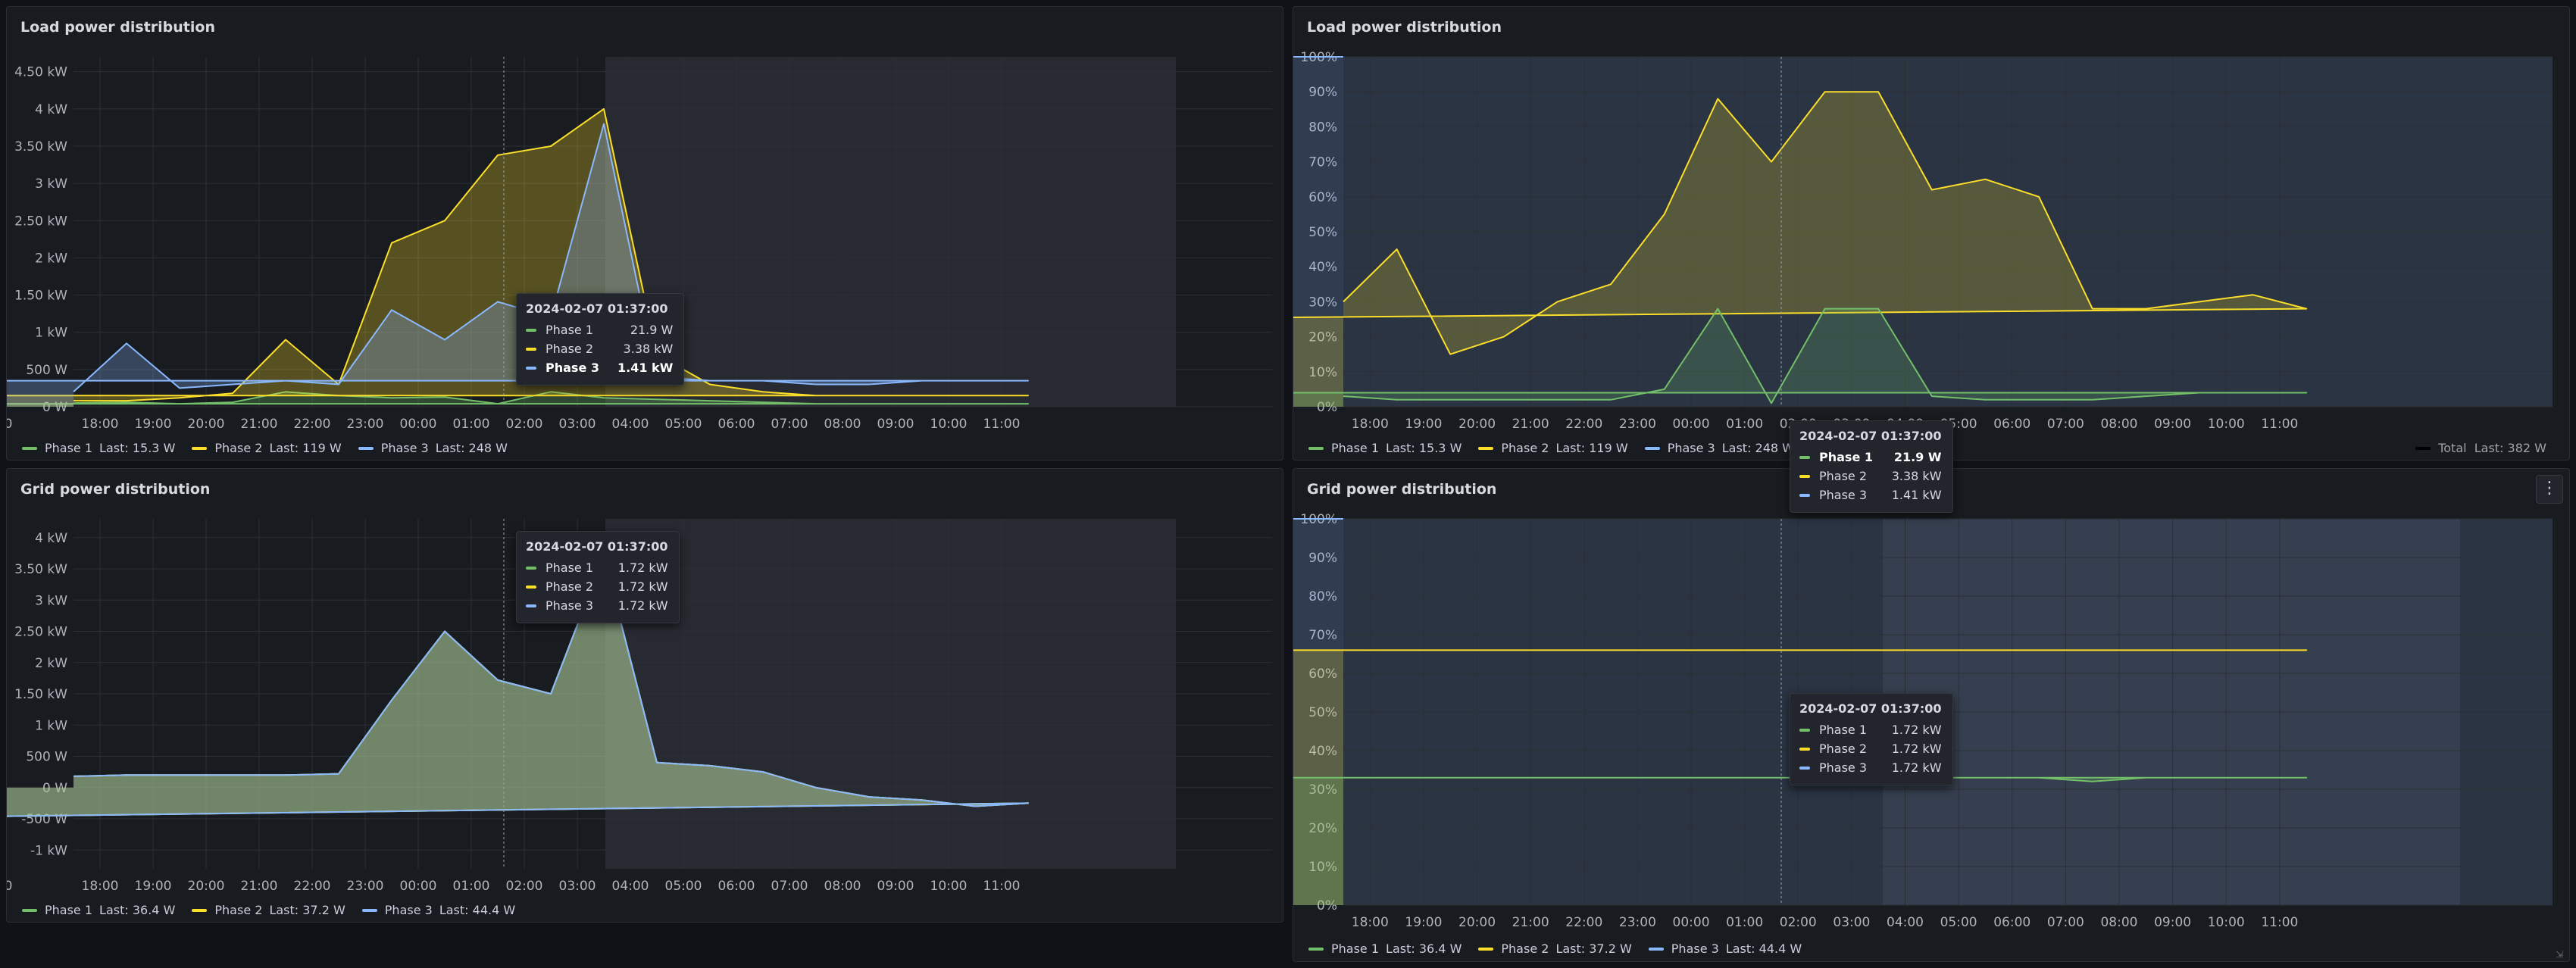 The width and height of the screenshot is (2576, 968). I want to click on panel-title: Load power distribution, so click(118, 28).